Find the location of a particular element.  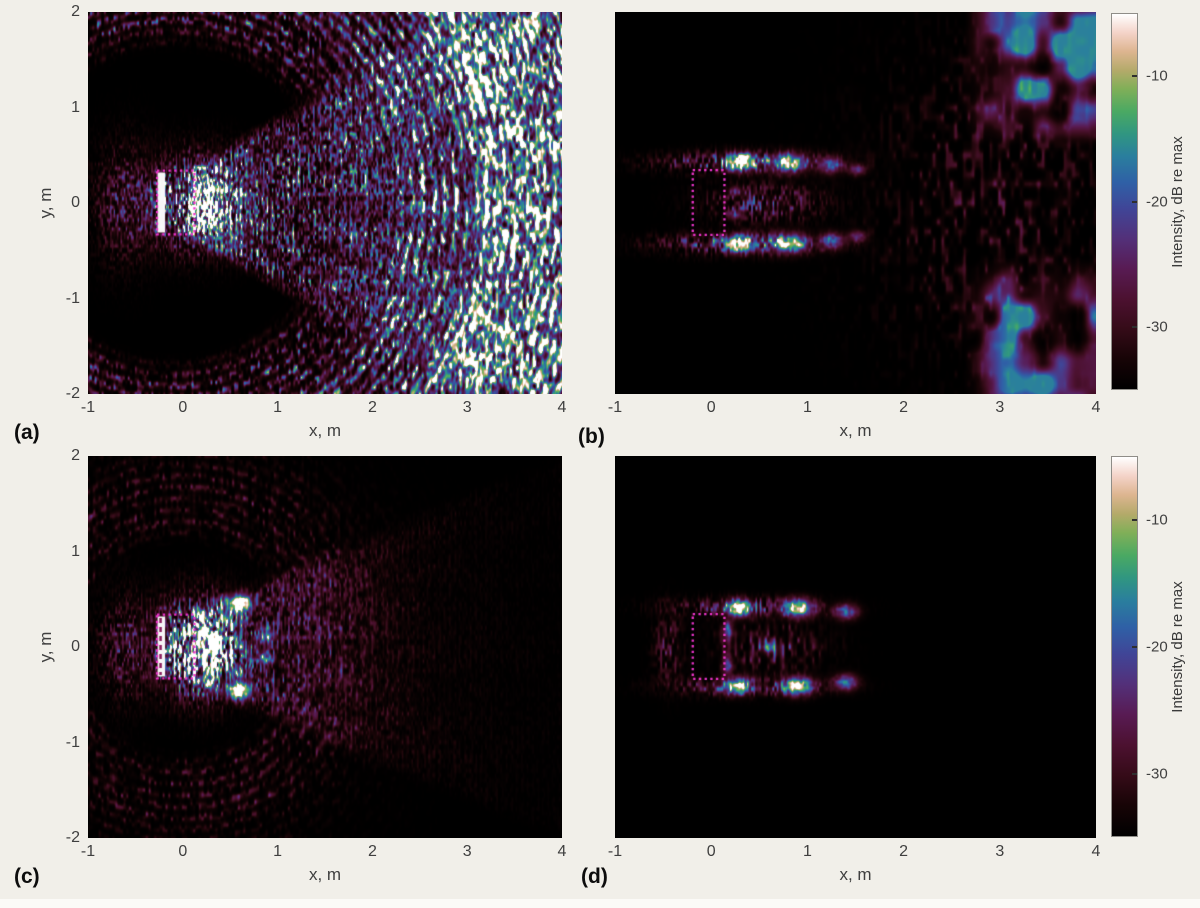

colorbar-bottom: Intensity, dB re max -10 -20 -30 is located at coordinates (1148, 646).